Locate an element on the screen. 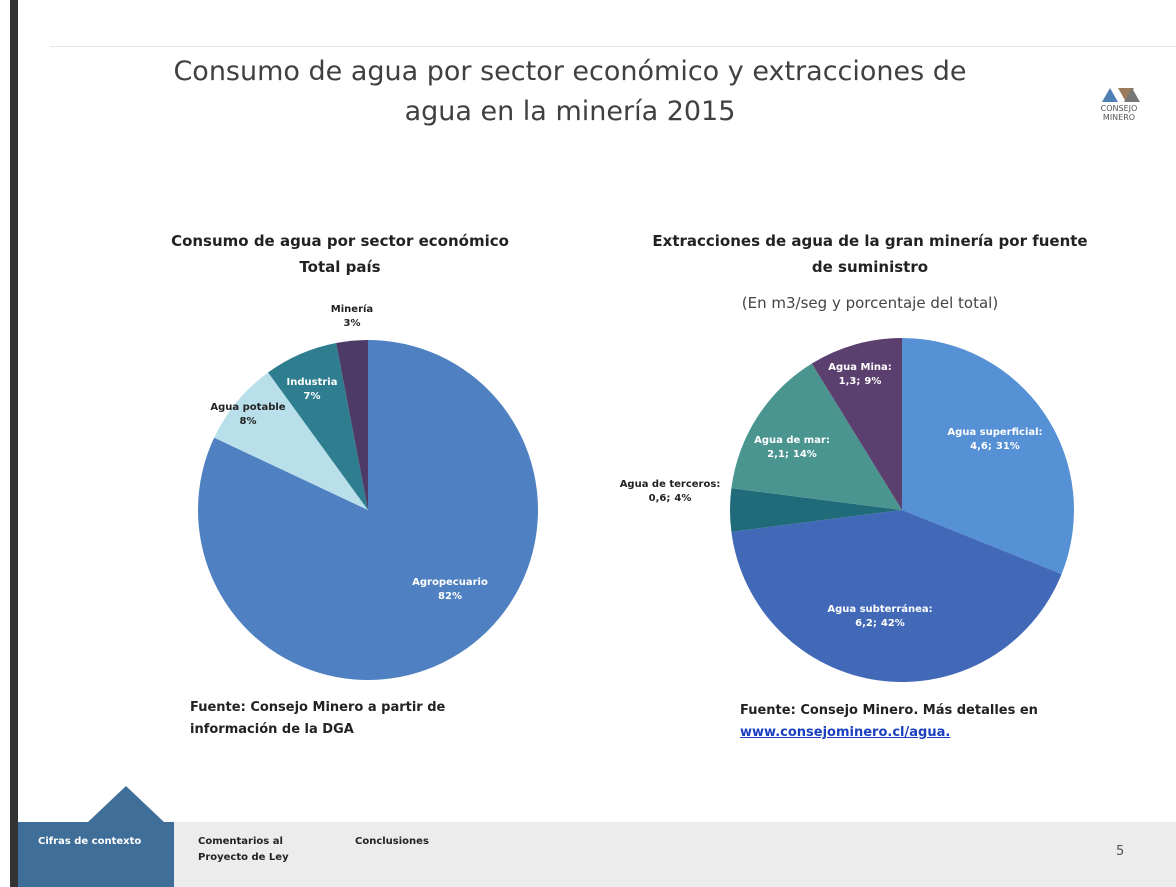 The height and width of the screenshot is (887, 1176). slice-label: Agua de terceros: 0,6; 4% is located at coordinates (670, 491).